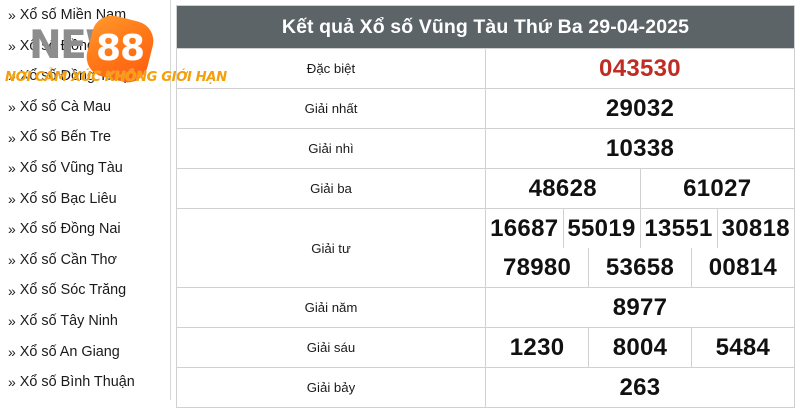  Describe the element at coordinates (678, 228) in the screenshot. I see `prize-number: 13551` at that location.